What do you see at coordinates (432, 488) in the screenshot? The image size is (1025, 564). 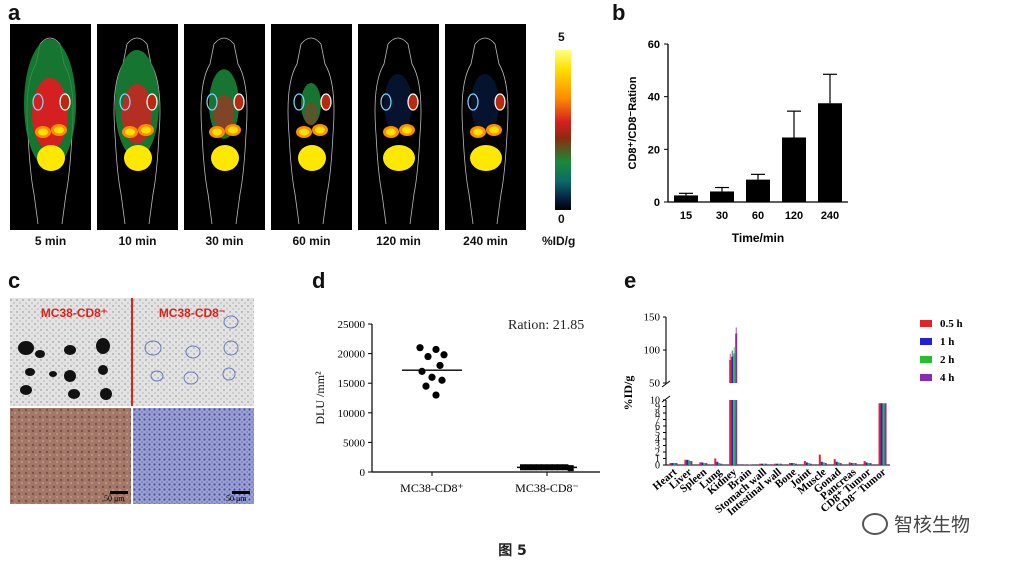 I see `d-xtick-label: MC38-CD8⁺` at bounding box center [432, 488].